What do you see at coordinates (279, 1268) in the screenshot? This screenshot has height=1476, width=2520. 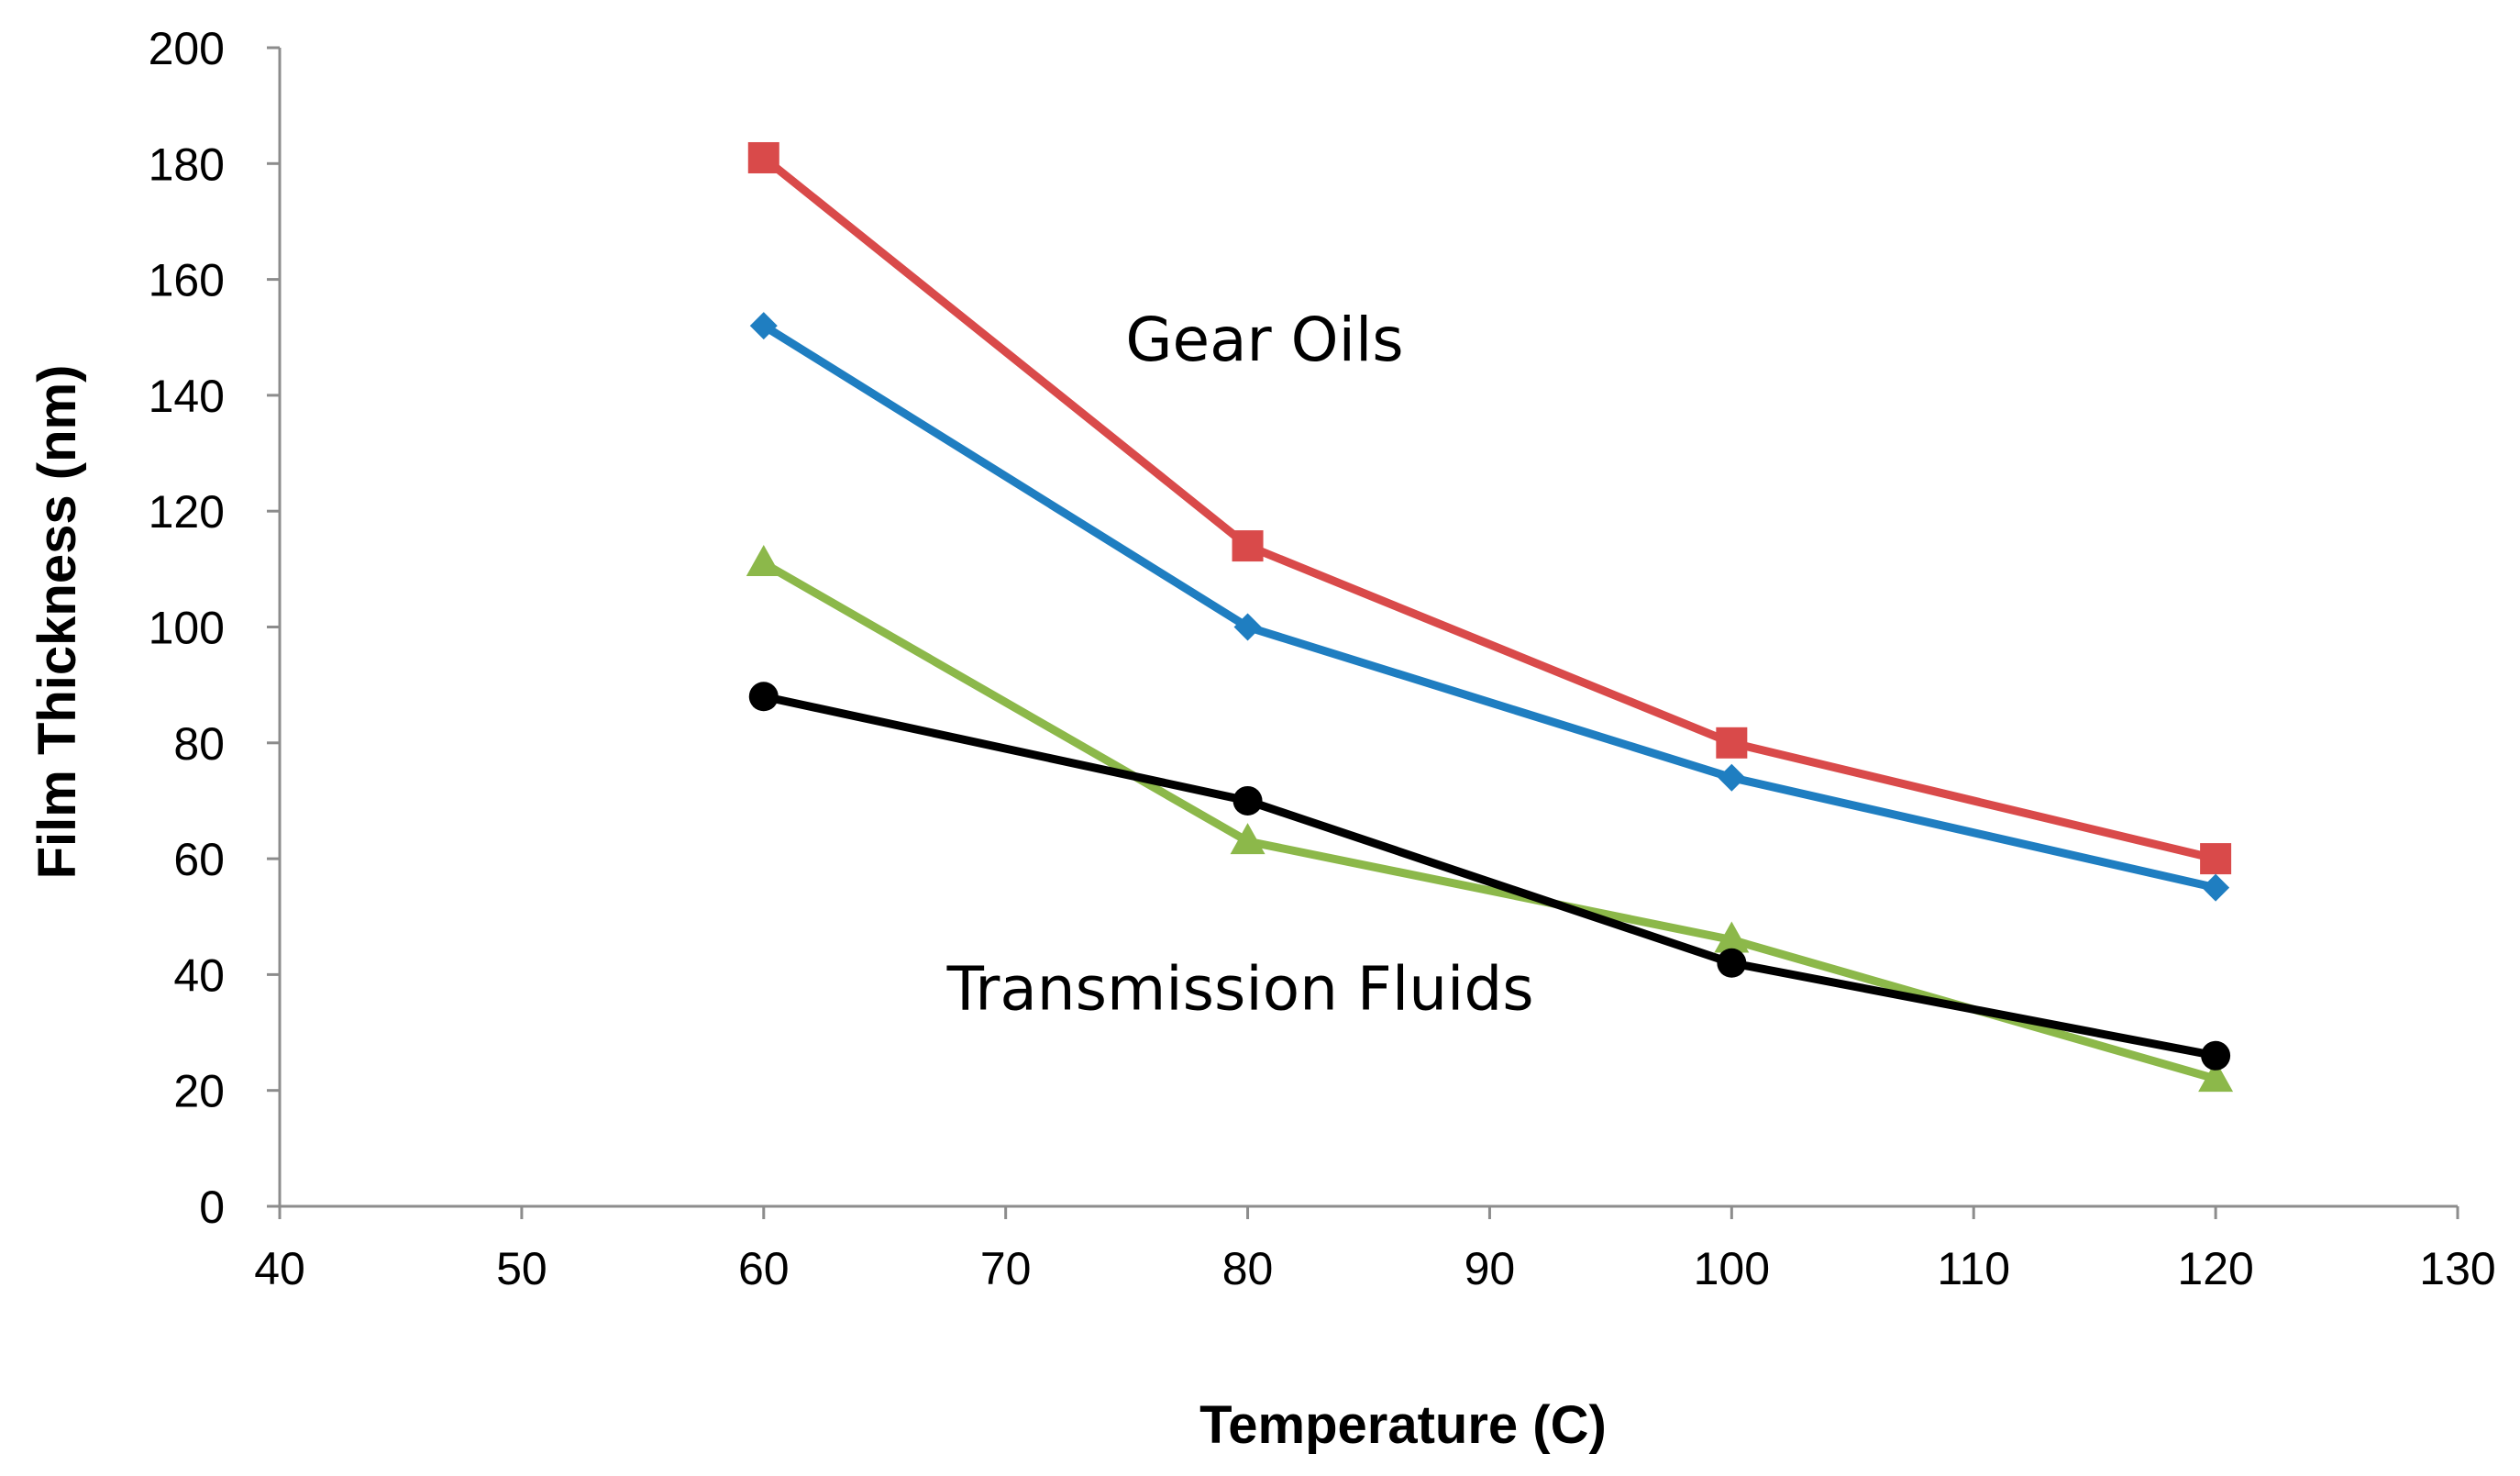 I see `x-tick-label: 40` at bounding box center [279, 1268].